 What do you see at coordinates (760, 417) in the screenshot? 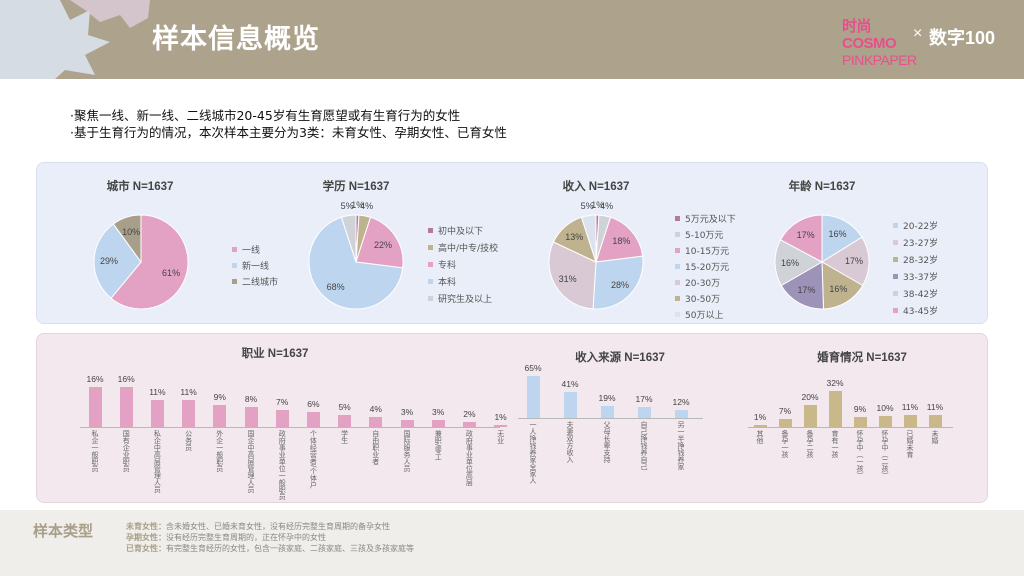
I see `marital-bar-value: 1%` at bounding box center [760, 417].